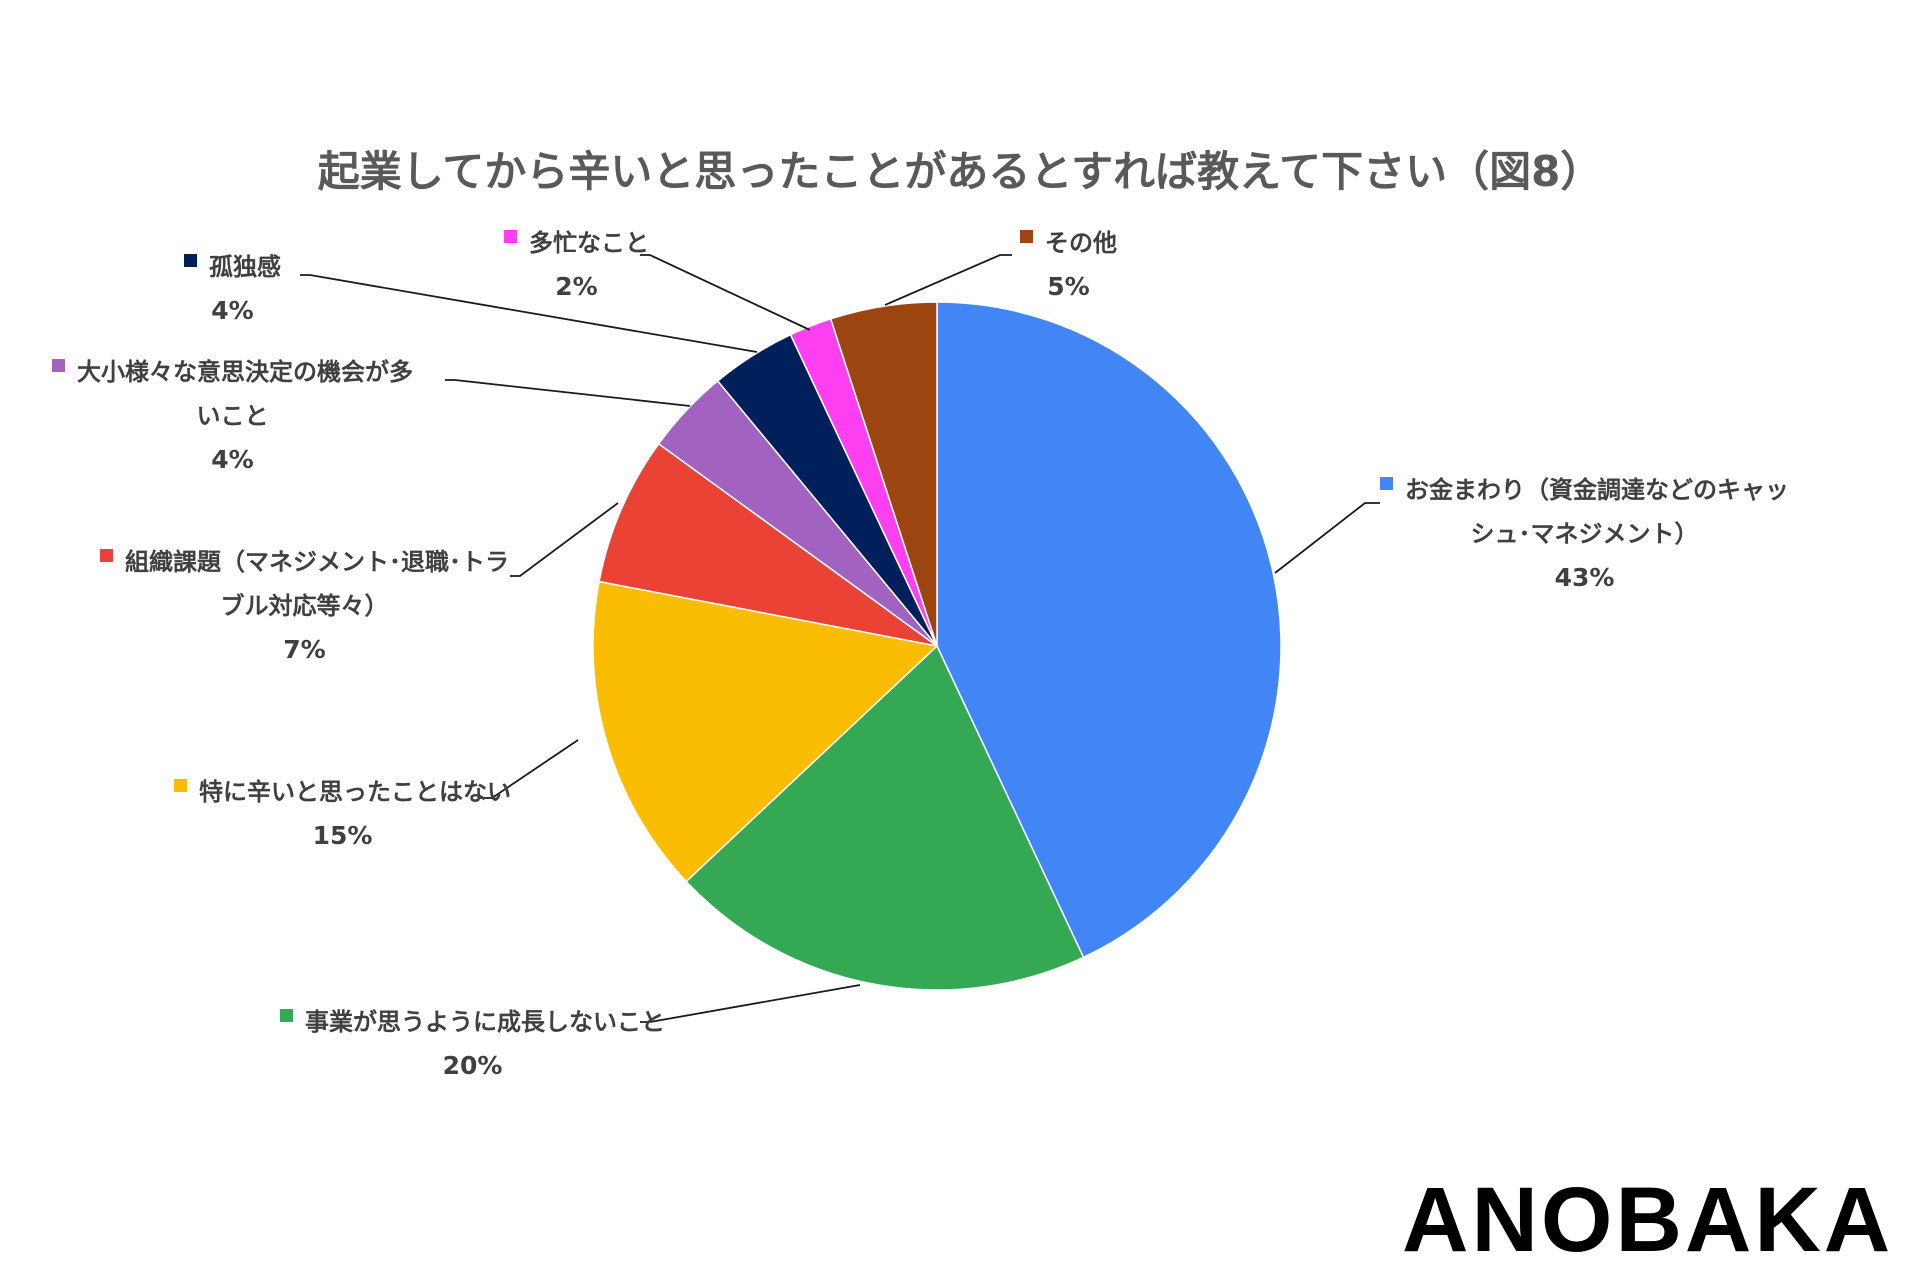 The image size is (1920, 1280). I want to click on label-organization: 組織課題（マネジメント･退職･トラ ブル対応等々） 7%, so click(304, 606).